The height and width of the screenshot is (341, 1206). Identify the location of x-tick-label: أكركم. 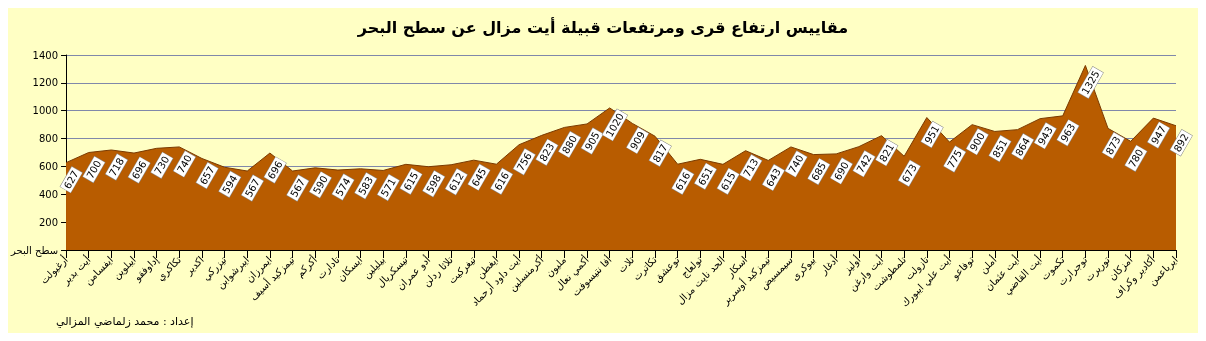
(306, 266).